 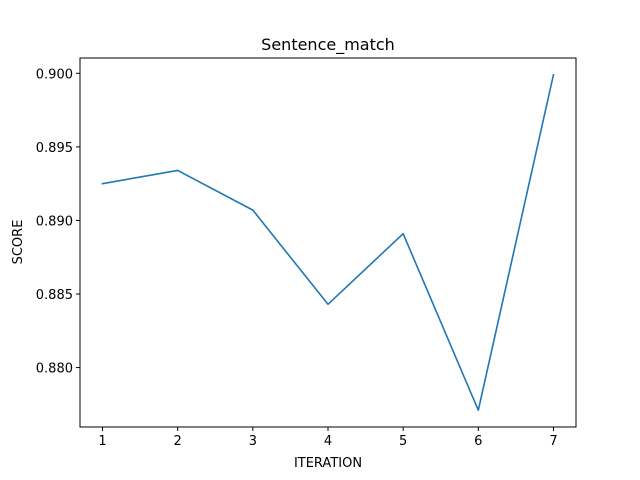 I want to click on y-tick-label: 0.885, so click(x=54, y=295).